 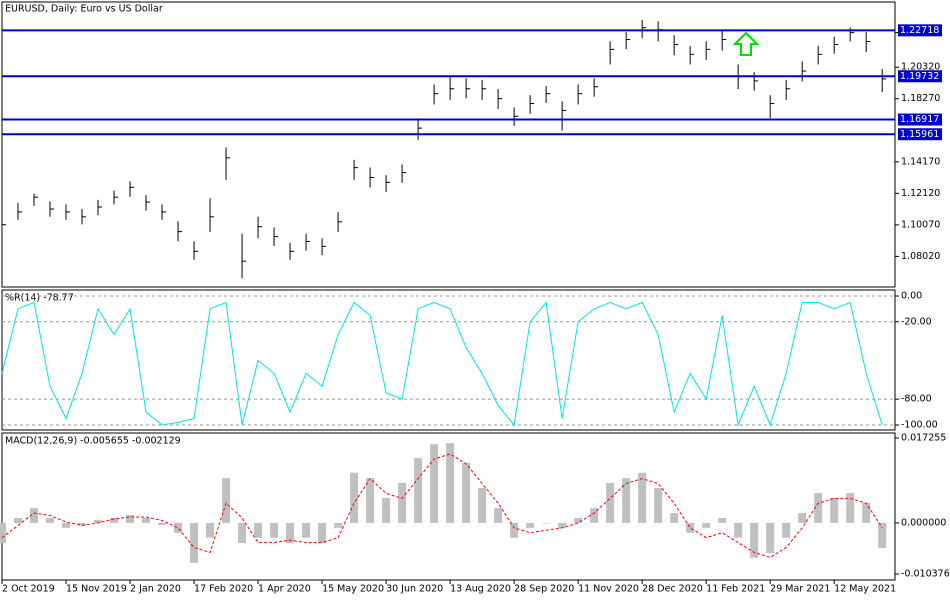 What do you see at coordinates (96, 589) in the screenshot?
I see `x-tick-label: 15 Nov 2019` at bounding box center [96, 589].